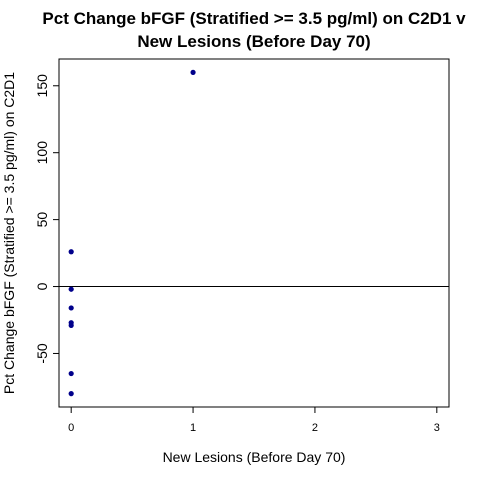 The height and width of the screenshot is (480, 480). What do you see at coordinates (193, 428) in the screenshot?
I see `x-tick-label: 1` at bounding box center [193, 428].